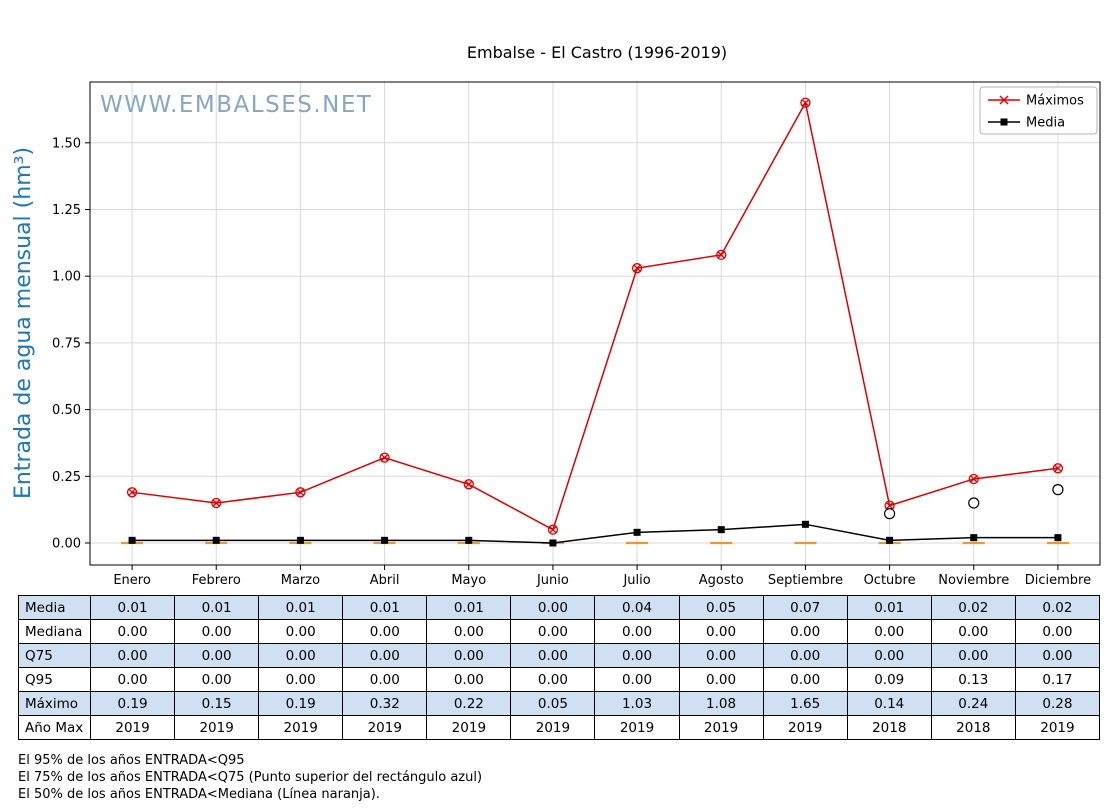 This screenshot has width=1120, height=810. Describe the element at coordinates (54, 679) in the screenshot. I see `row-header: Q95` at that location.